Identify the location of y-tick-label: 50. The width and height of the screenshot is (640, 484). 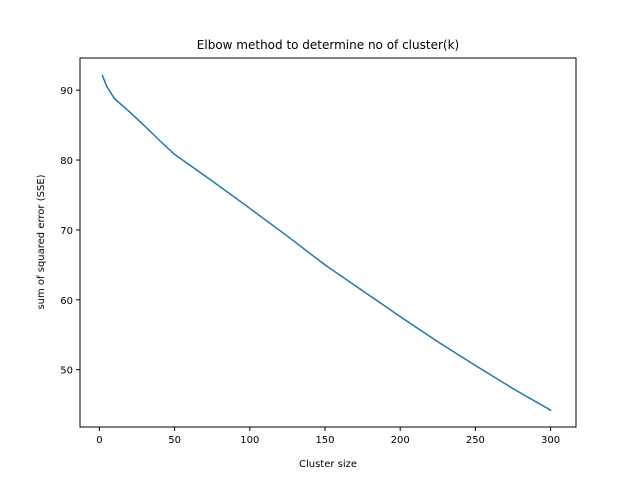
(66, 371).